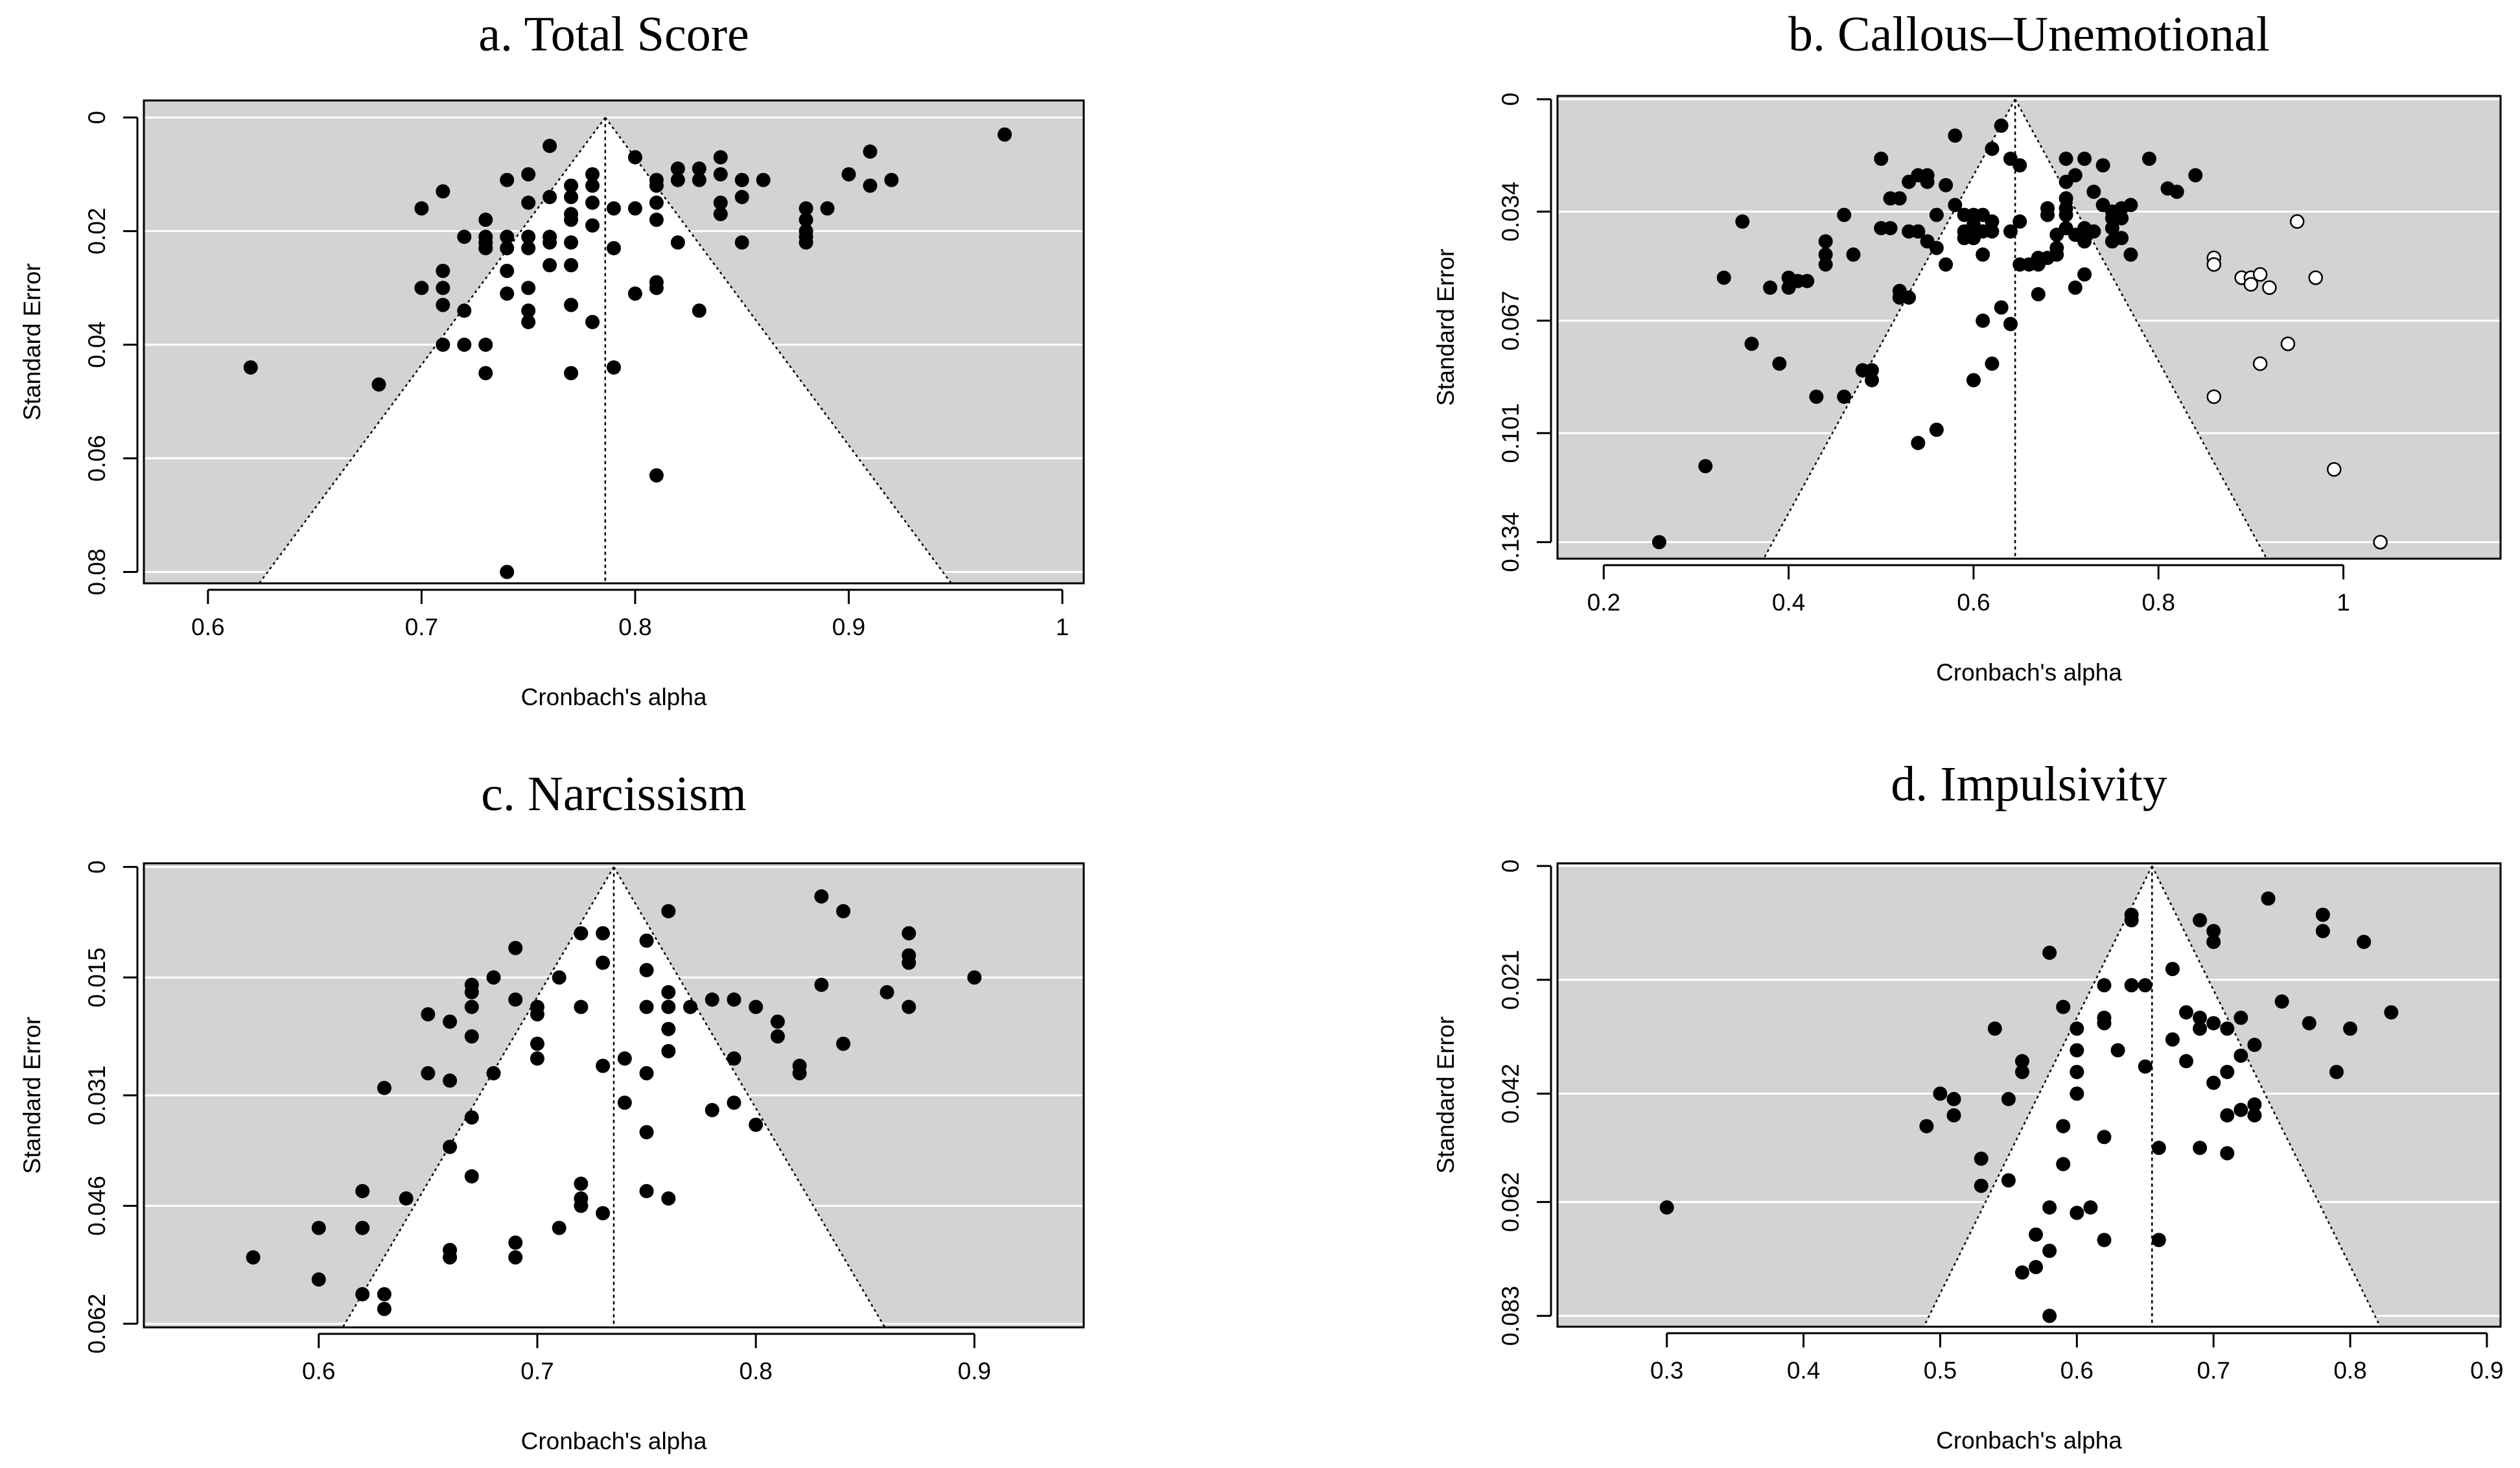 The height and width of the screenshot is (1468, 2520). What do you see at coordinates (1511, 1094) in the screenshot?
I see `y-tick-label-d-2: 0.042` at bounding box center [1511, 1094].